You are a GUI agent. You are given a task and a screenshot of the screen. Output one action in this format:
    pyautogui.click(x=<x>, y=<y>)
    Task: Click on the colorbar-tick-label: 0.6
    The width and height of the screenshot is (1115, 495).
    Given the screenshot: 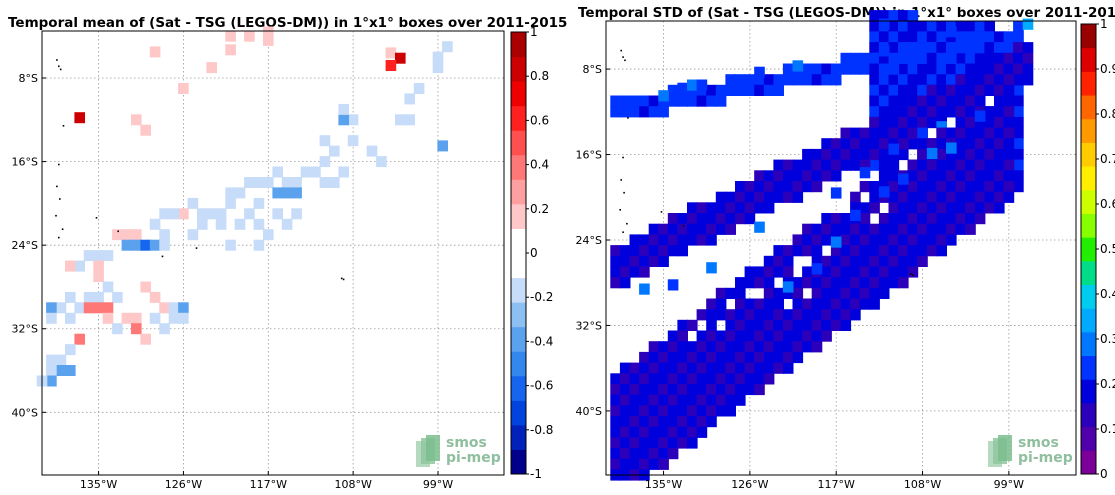 What is the action you would take?
    pyautogui.click(x=539, y=120)
    